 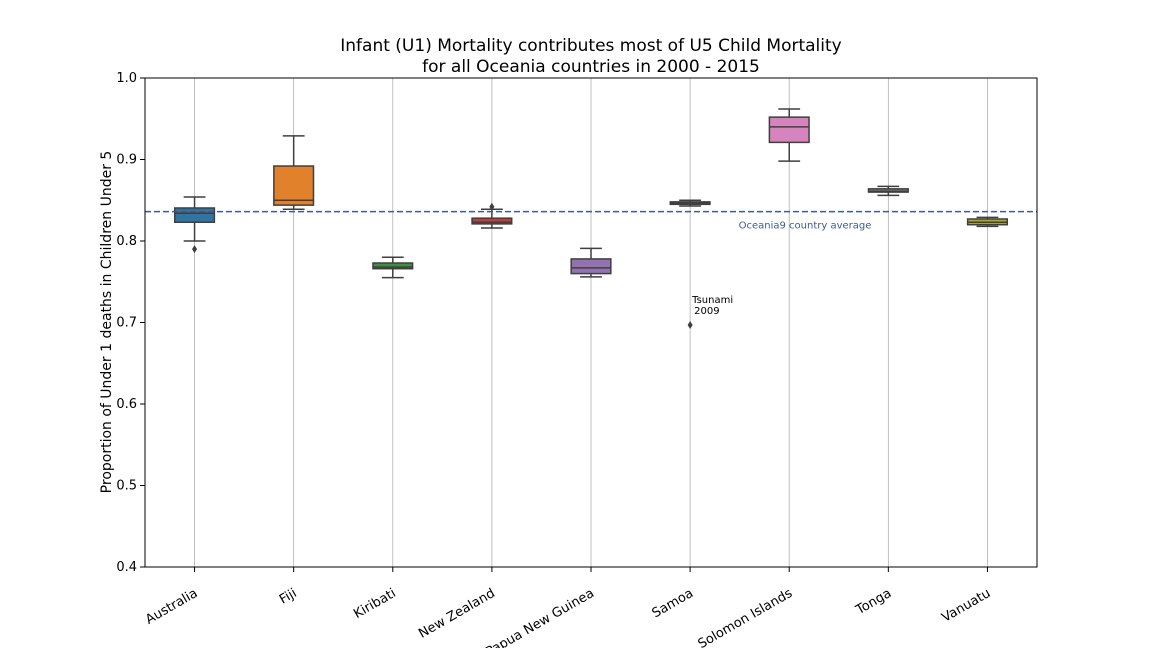 I want to click on y-tick-label: 0.4, so click(x=126, y=567).